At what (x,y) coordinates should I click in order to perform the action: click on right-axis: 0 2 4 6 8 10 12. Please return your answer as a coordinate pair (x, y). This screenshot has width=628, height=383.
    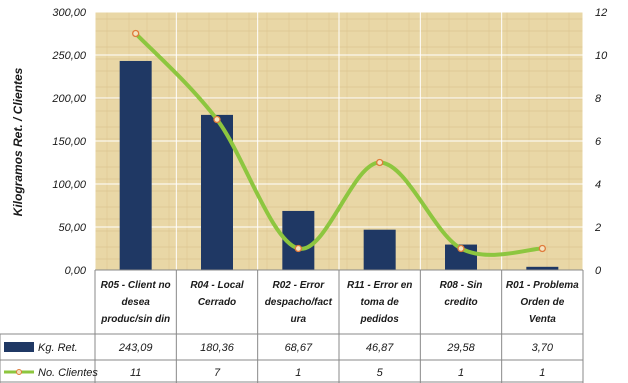
    Looking at the image, I should click on (601, 142).